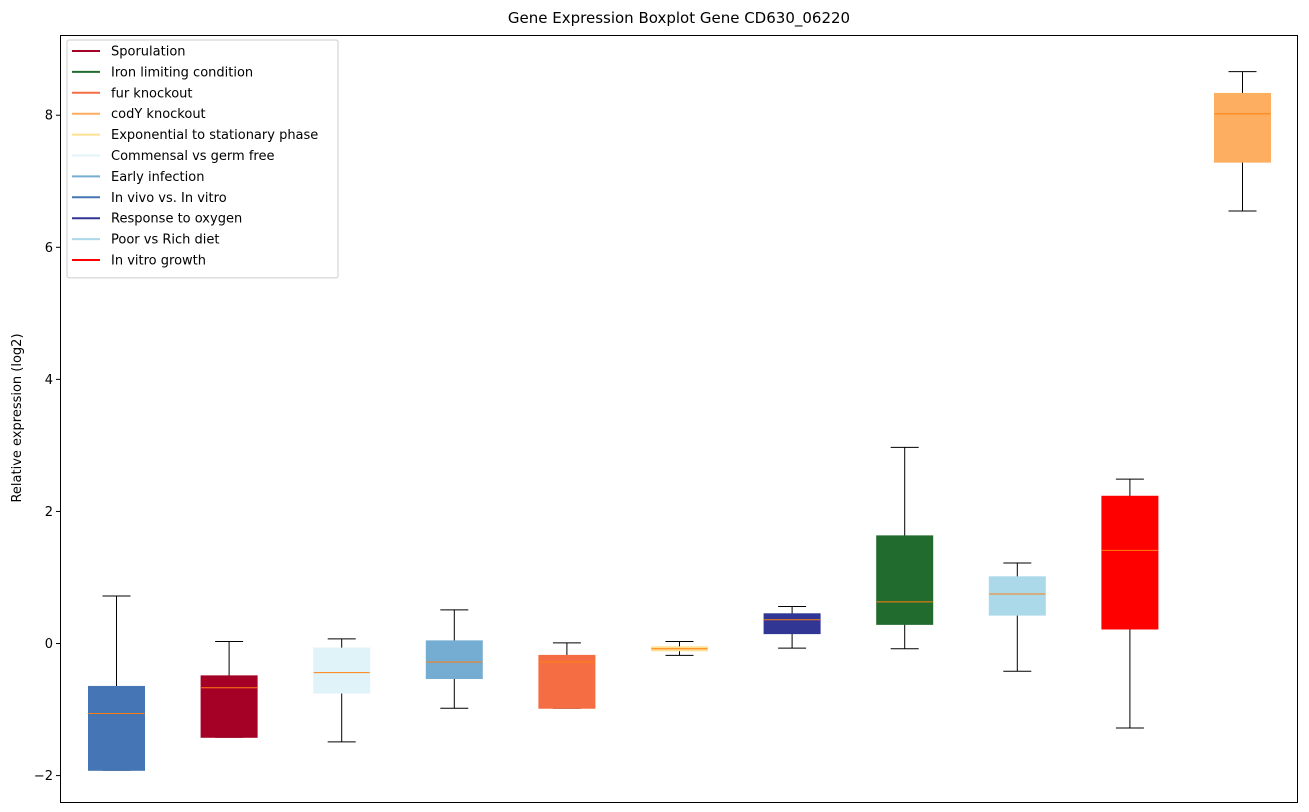  Describe the element at coordinates (182, 72) in the screenshot. I see `legend-label: Iron limiting condition` at that location.